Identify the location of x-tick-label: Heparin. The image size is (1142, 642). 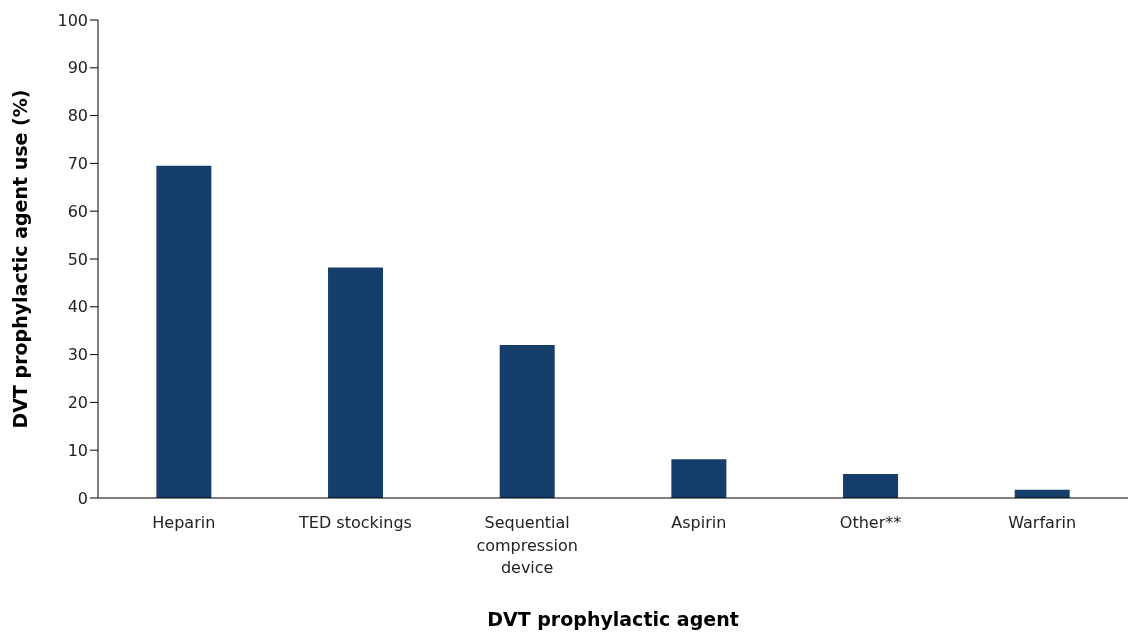
(184, 523).